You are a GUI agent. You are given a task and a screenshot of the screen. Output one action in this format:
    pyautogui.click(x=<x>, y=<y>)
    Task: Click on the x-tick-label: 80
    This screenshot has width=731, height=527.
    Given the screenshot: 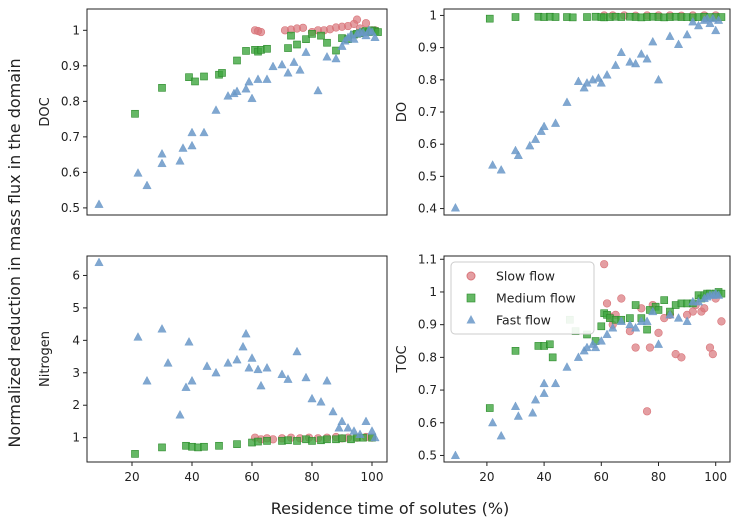 What is the action you would take?
    pyautogui.click(x=311, y=477)
    